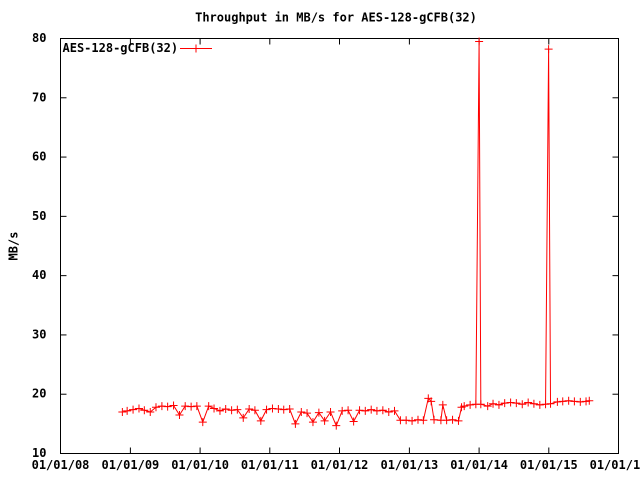 The width and height of the screenshot is (640, 480). I want to click on legend-marker, so click(196, 48).